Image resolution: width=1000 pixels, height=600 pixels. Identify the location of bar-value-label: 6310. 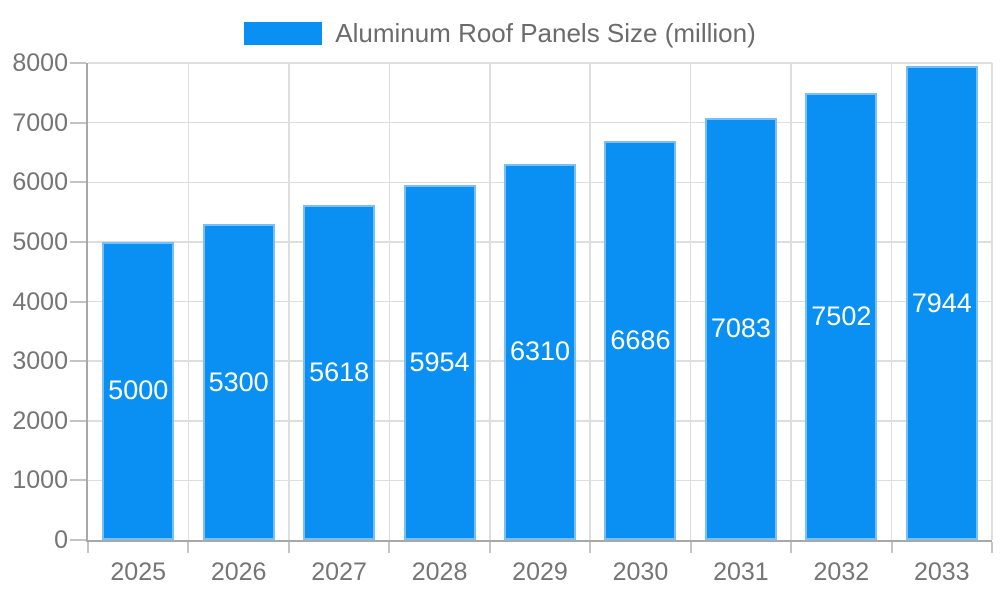
(540, 351).